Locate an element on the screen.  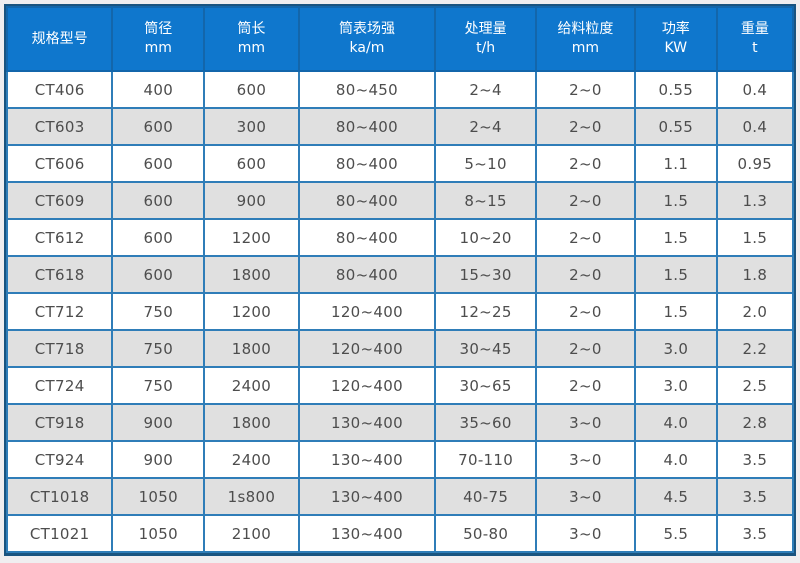
model-cell: CT924 is located at coordinates (59, 459).